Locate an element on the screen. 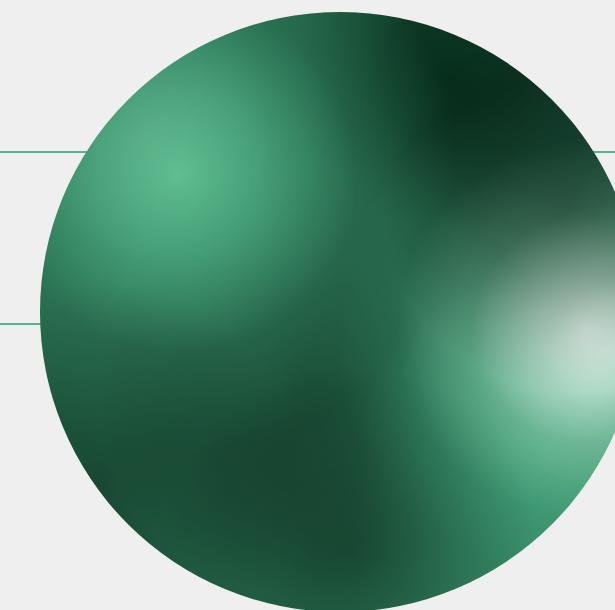 The image size is (615, 610). top-left-accent-line is located at coordinates (50, 152).